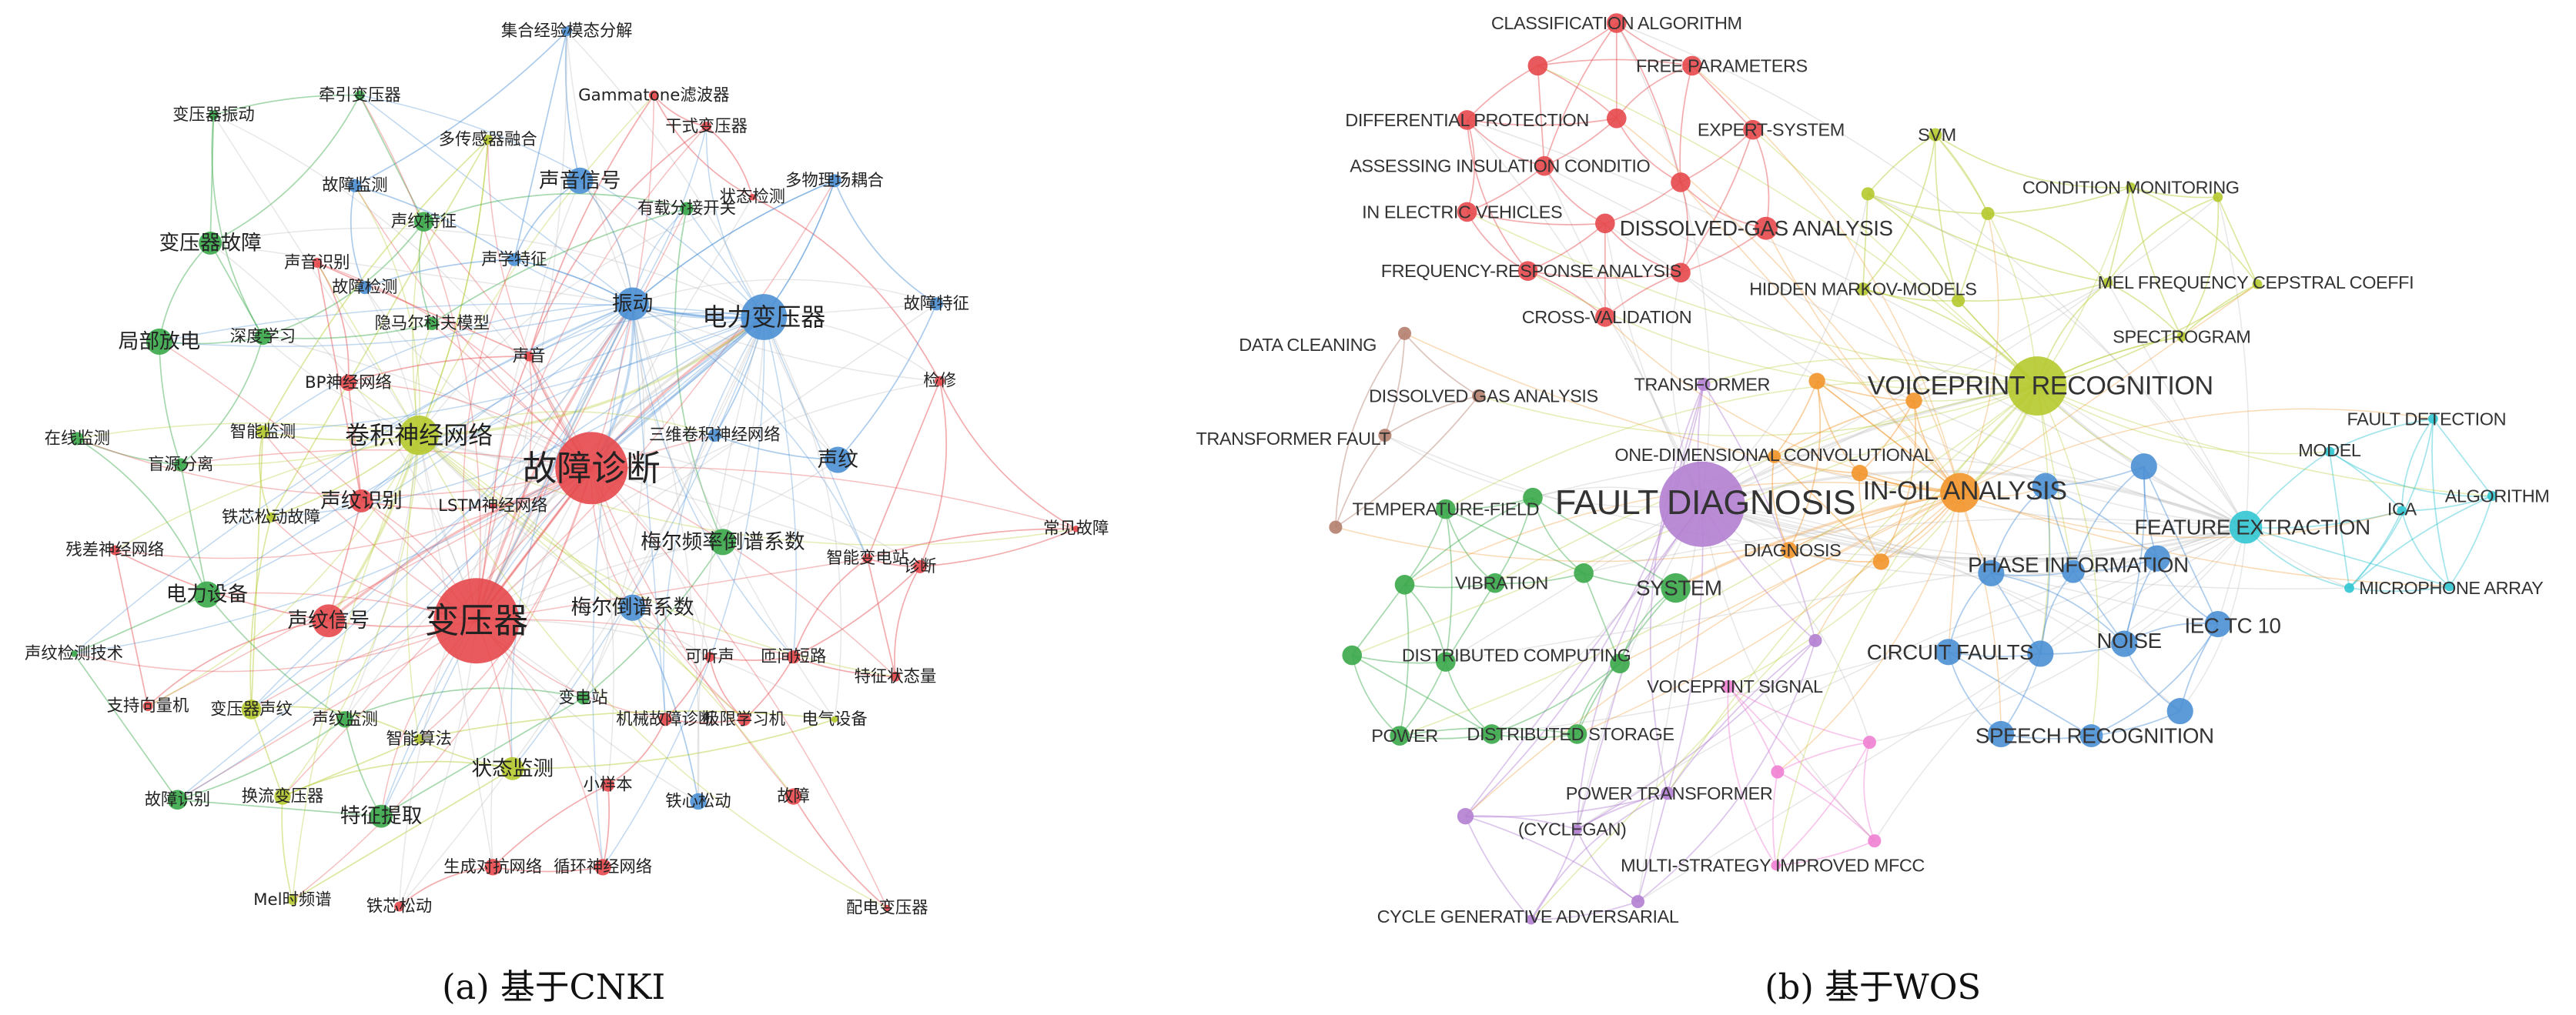 This screenshot has height=1015, width=2576. Describe the element at coordinates (834, 719) in the screenshot. I see `node-label: 电气设备` at that location.